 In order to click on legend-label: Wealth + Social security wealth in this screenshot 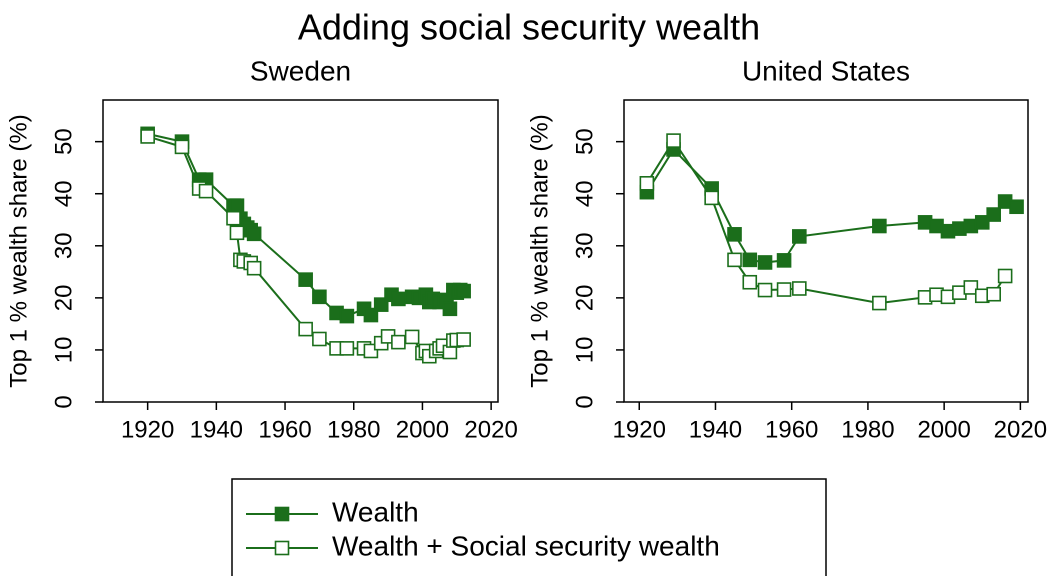, I will do `click(526, 545)`.